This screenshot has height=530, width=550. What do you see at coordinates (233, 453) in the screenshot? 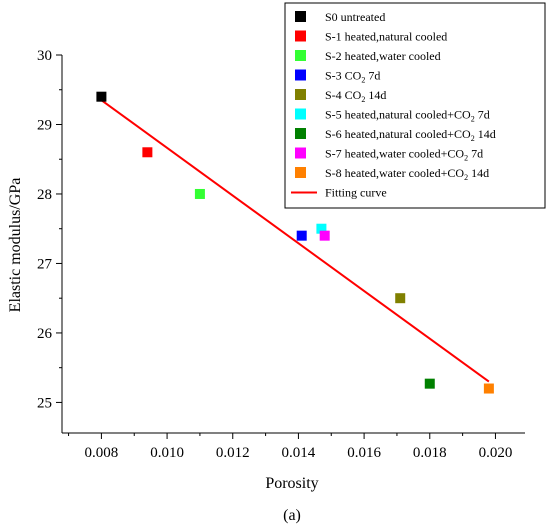
I see `x-tick-label: 0.012` at bounding box center [233, 453].